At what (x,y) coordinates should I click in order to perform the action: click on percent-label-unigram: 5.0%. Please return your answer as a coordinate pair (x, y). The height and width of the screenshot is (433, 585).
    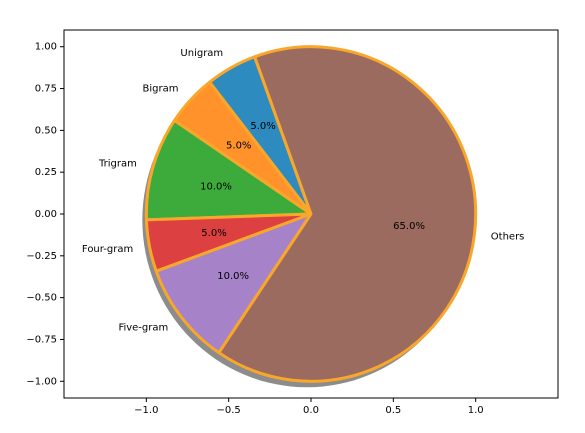
    Looking at the image, I should click on (262, 126).